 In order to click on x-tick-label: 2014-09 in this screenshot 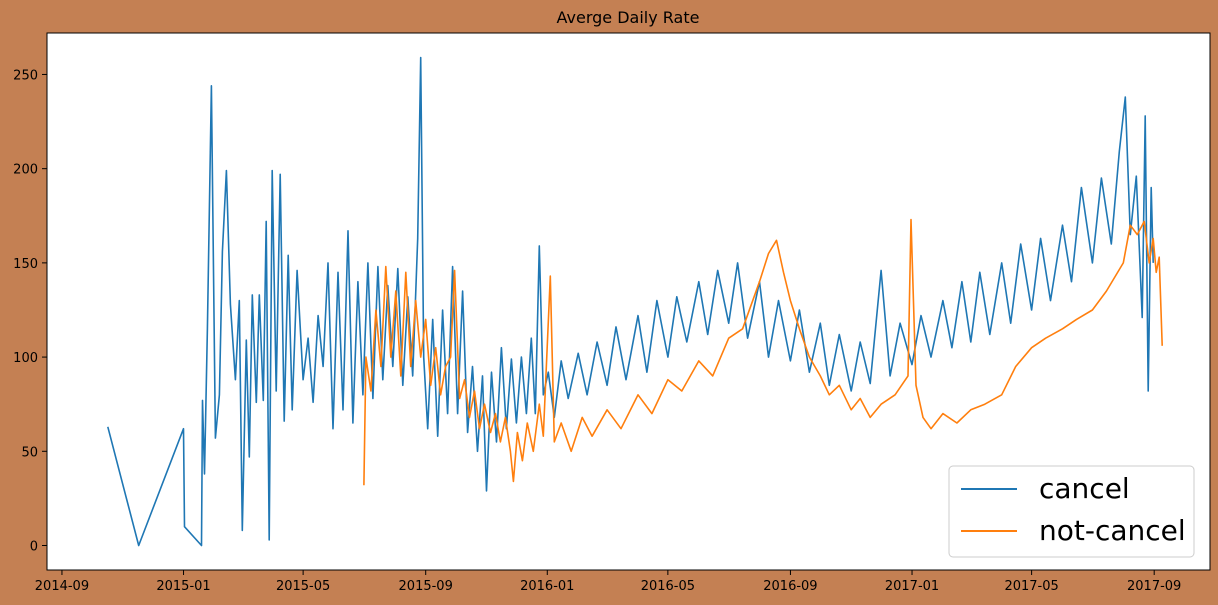, I will do `click(62, 586)`.